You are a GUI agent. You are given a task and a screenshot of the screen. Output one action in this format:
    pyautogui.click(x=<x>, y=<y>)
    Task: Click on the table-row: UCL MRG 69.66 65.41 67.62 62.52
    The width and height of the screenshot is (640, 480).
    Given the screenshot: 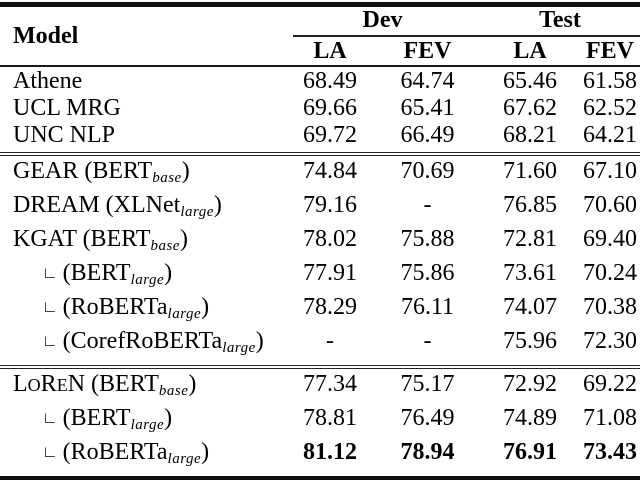 What is the action you would take?
    pyautogui.click(x=320, y=108)
    